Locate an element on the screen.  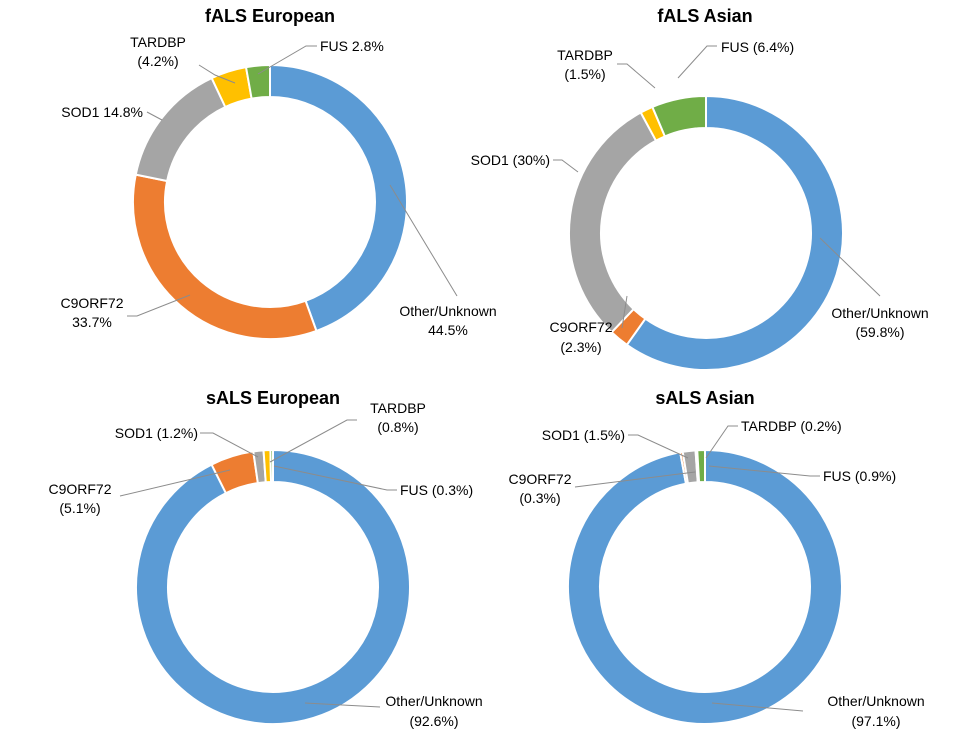
slice-label-line-2: (1.5%) is located at coordinates (584, 74).